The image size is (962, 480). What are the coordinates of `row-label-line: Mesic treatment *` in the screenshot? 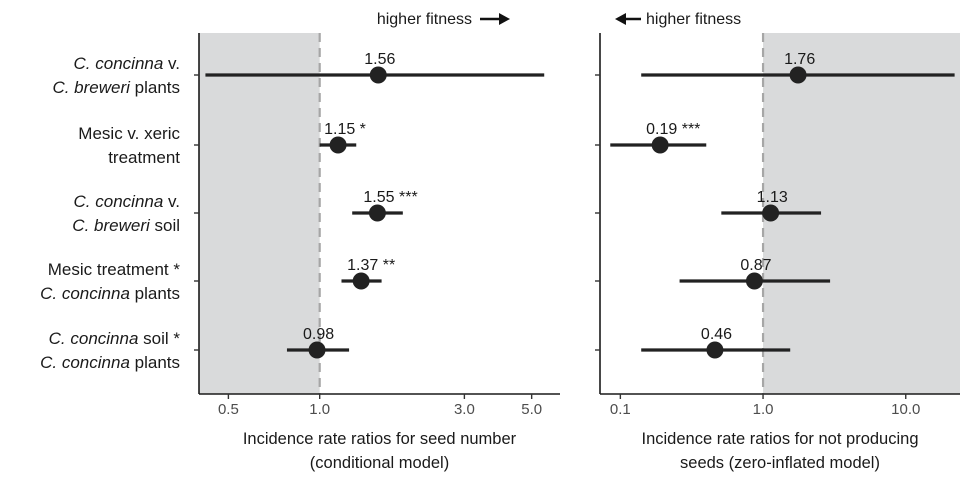 It's located at (114, 269).